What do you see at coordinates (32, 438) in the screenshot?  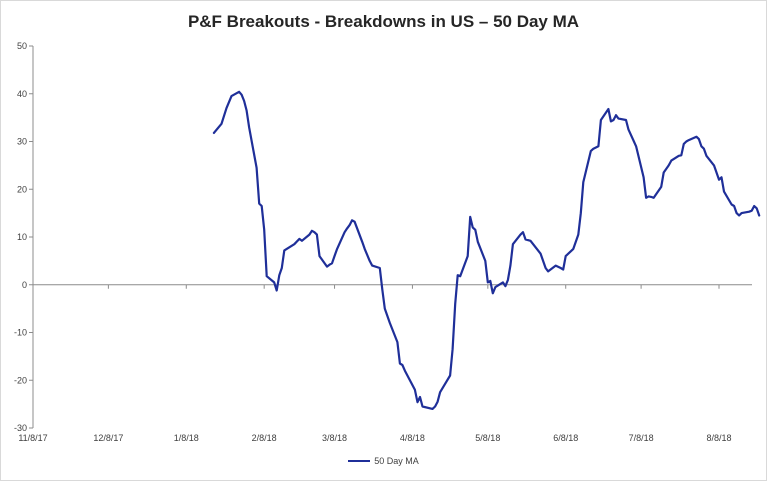 I see `x-tick-label: 11/8/17` at bounding box center [32, 438].